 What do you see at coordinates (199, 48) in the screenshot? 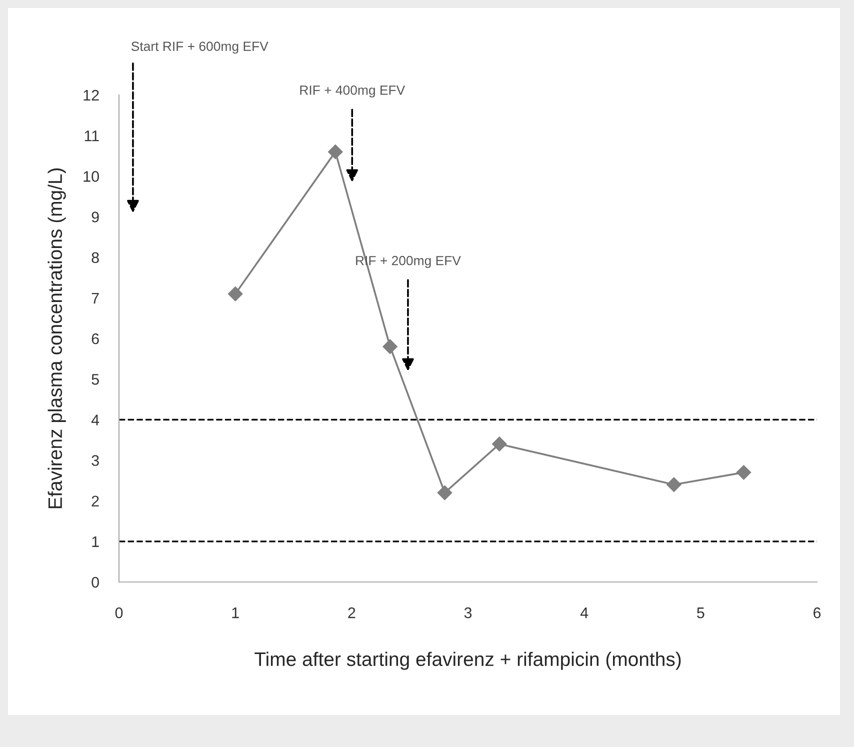
I see `text: Start RIF + 600mg EFV` at bounding box center [199, 48].